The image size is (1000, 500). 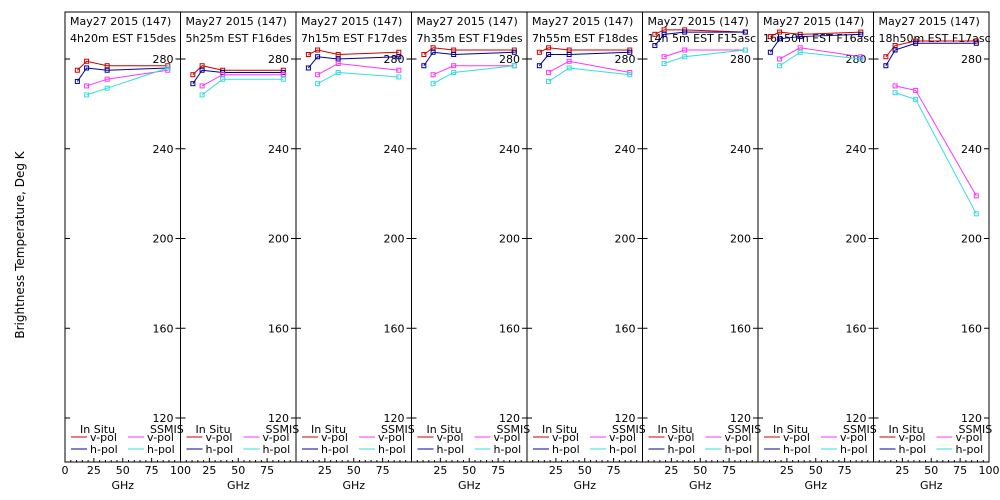 What do you see at coordinates (845, 470) in the screenshot?
I see `x-tick-label: 75` at bounding box center [845, 470].